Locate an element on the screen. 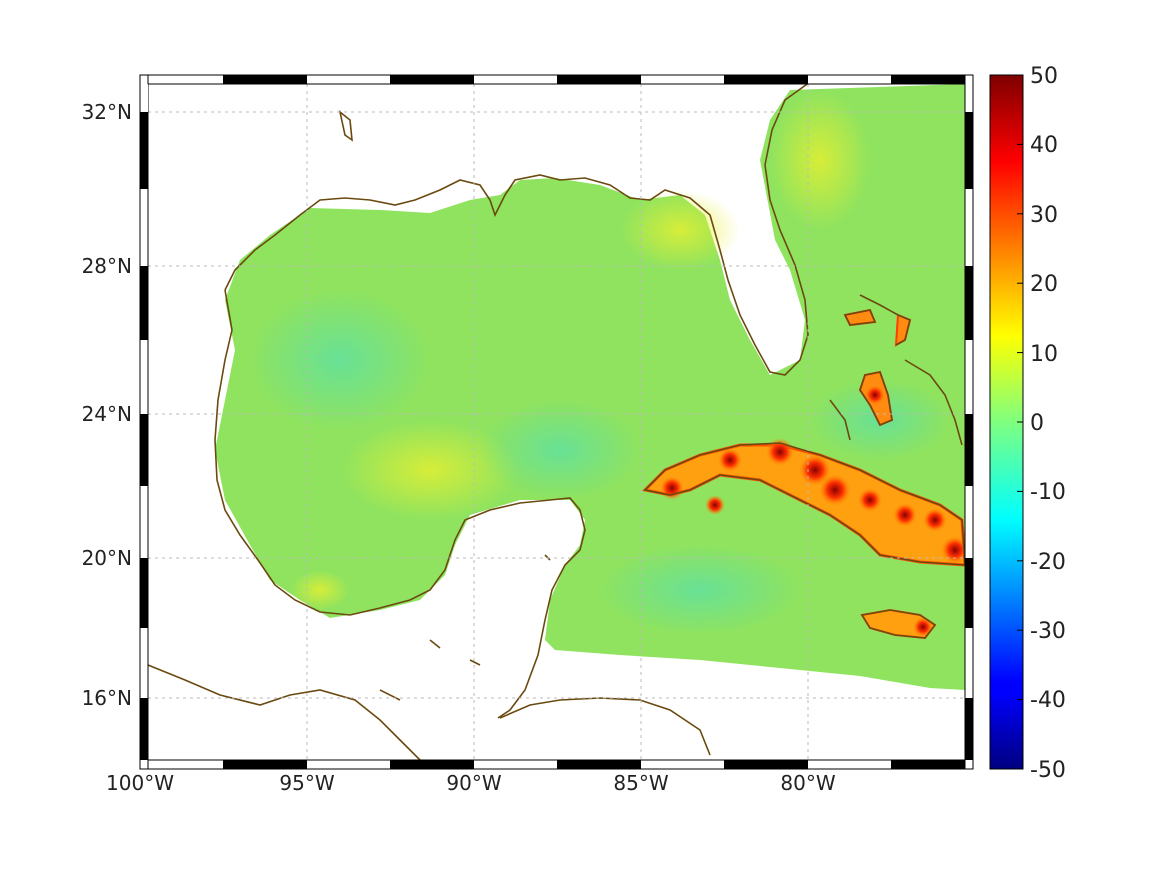 This screenshot has width=1167, height=875. yucatan-islands is located at coordinates (465, 627).